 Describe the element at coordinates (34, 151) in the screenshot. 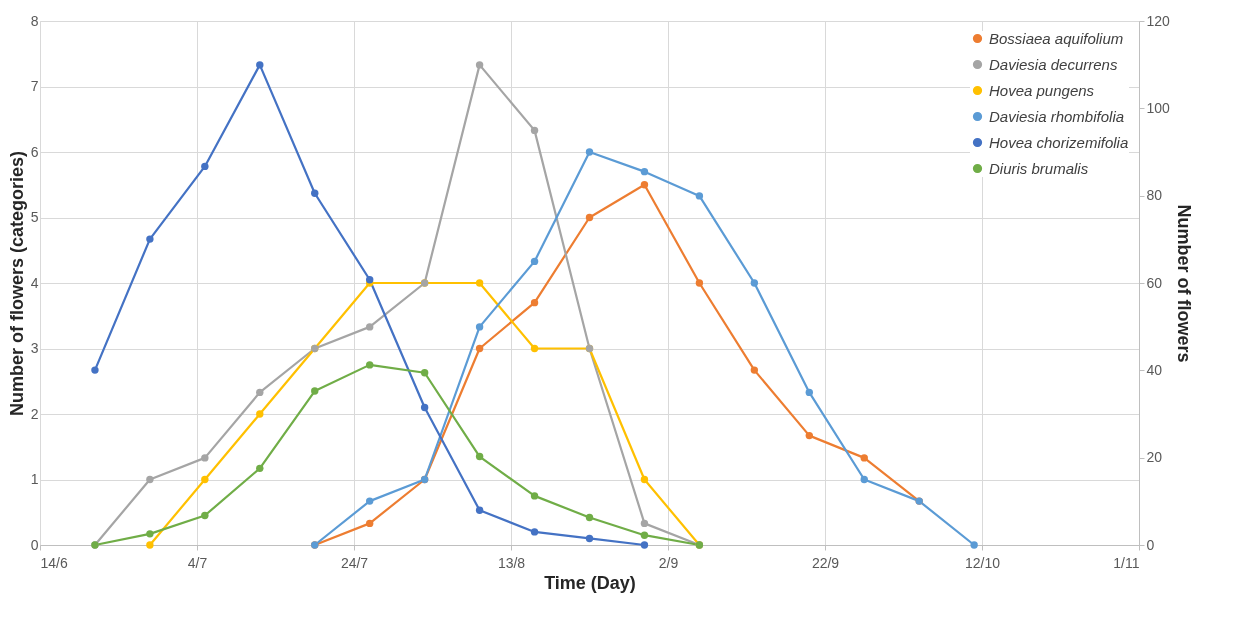

I see `y-tick-label: 6` at that location.